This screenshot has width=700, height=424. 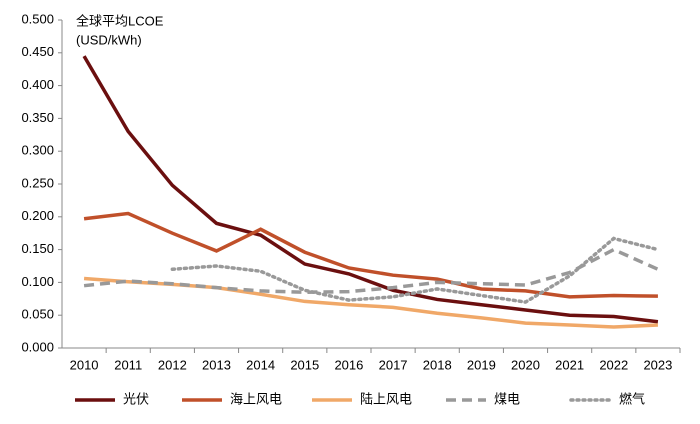 What do you see at coordinates (386, 398) in the screenshot?
I see `legend-label: 陆上风电` at bounding box center [386, 398].